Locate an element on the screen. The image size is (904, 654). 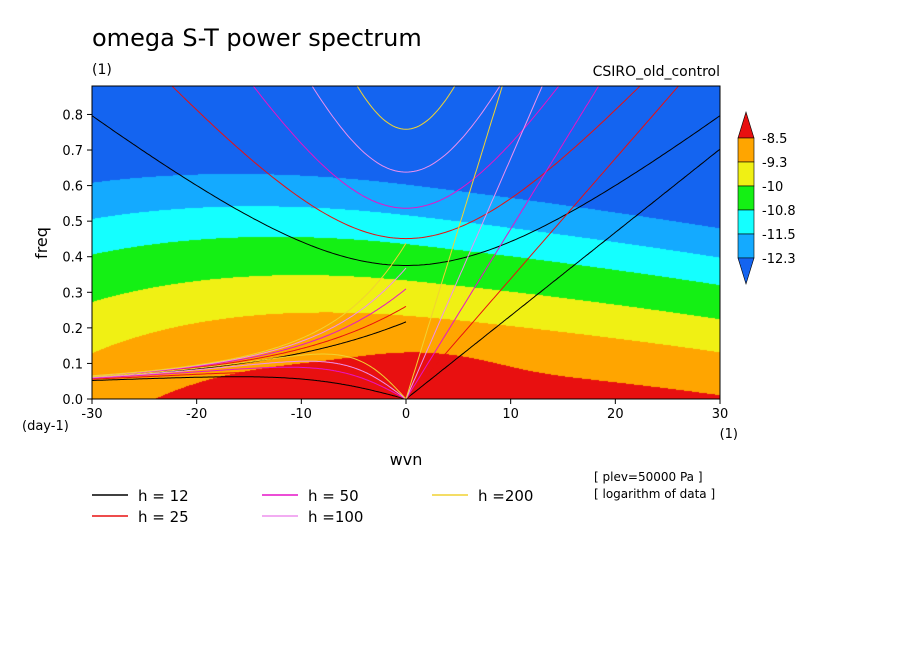
chart-subtitle-left: (1) is located at coordinates (102, 70).